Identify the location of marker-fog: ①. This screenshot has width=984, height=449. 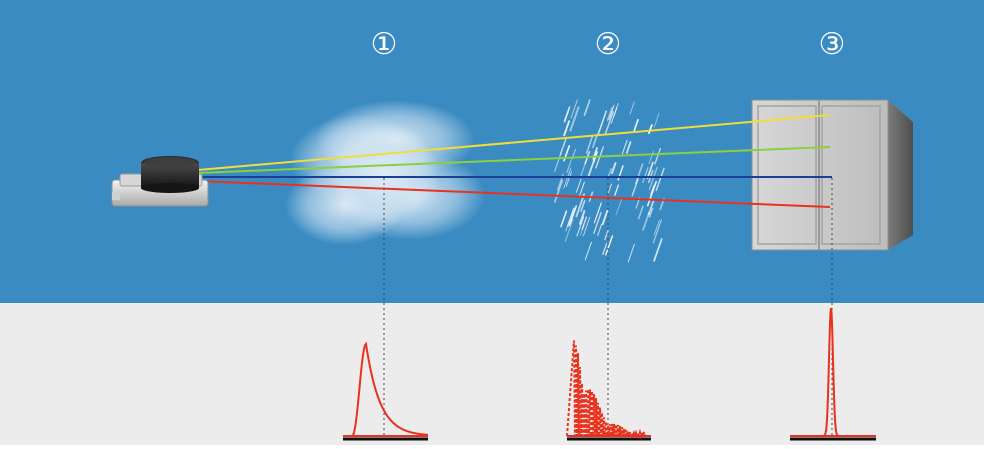
(384, 45).